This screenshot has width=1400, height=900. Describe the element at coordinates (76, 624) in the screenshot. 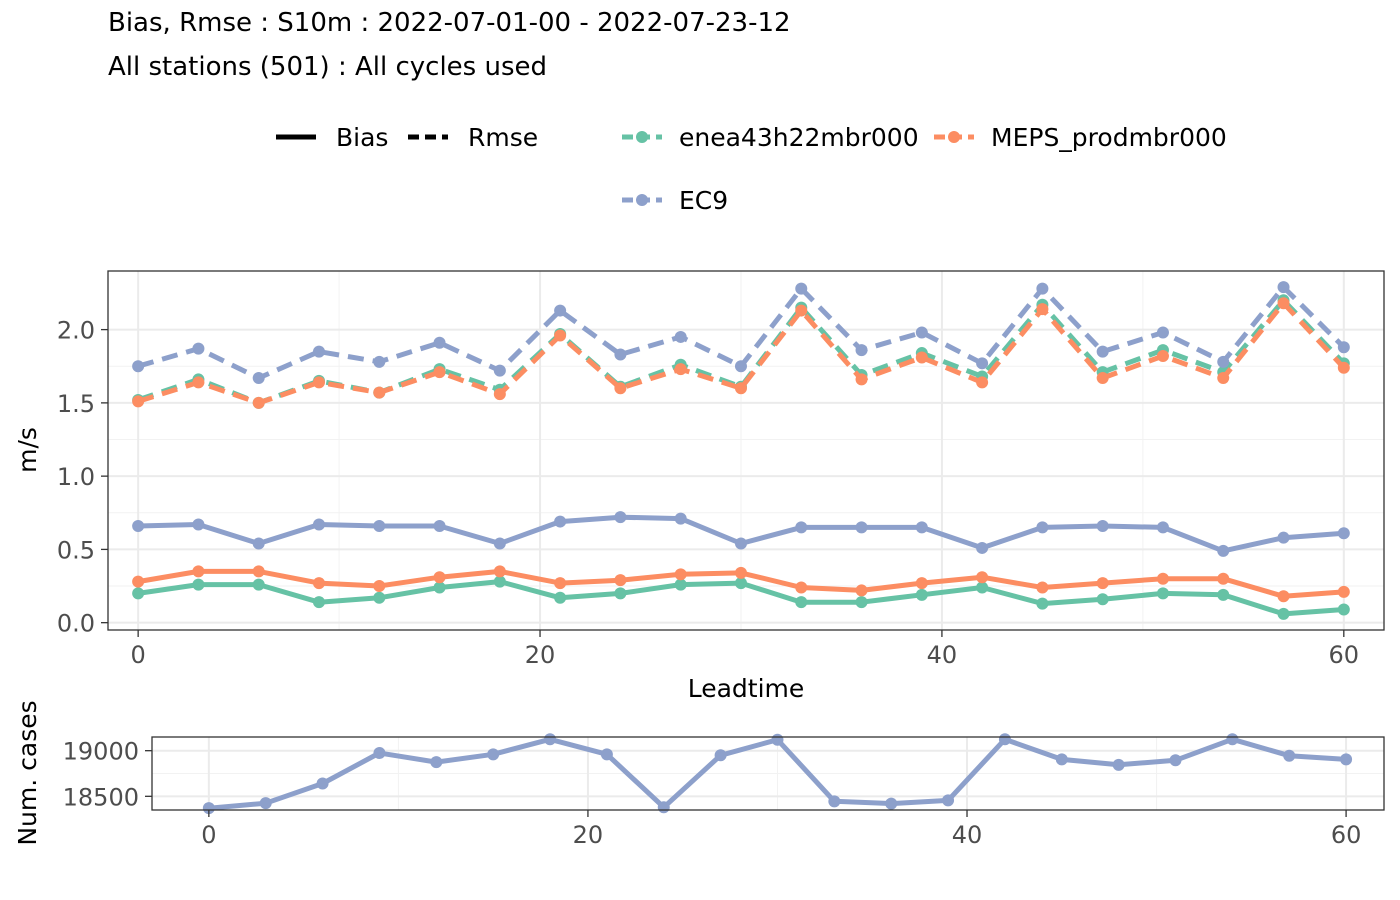

I see `y-tick-label: 0.0` at that location.